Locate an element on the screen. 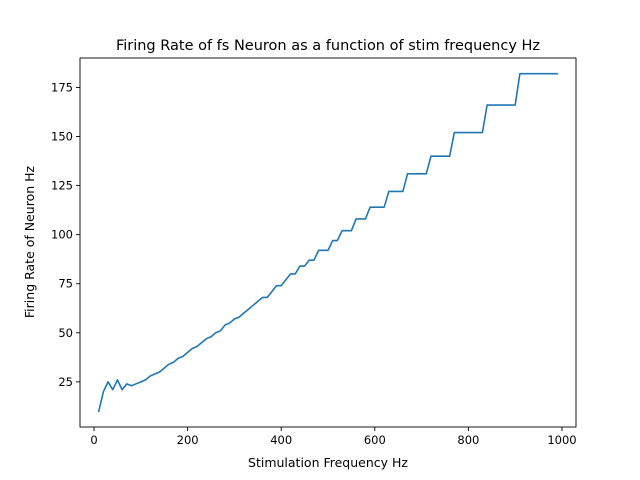 The height and width of the screenshot is (480, 640). y-axis-label: Firing Rate of Neuron Hz is located at coordinates (29, 241).